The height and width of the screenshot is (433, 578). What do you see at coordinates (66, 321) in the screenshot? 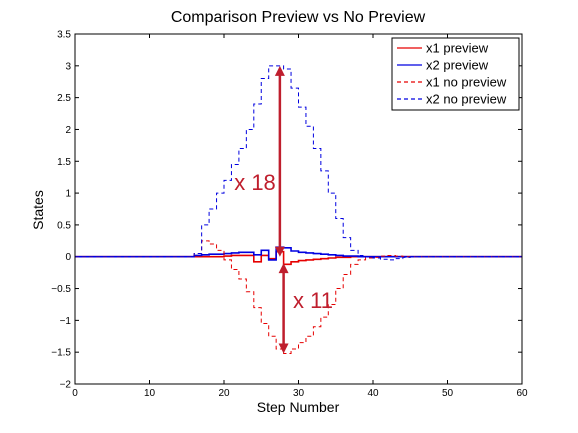
I see `y-tick-label: −1` at bounding box center [66, 321].